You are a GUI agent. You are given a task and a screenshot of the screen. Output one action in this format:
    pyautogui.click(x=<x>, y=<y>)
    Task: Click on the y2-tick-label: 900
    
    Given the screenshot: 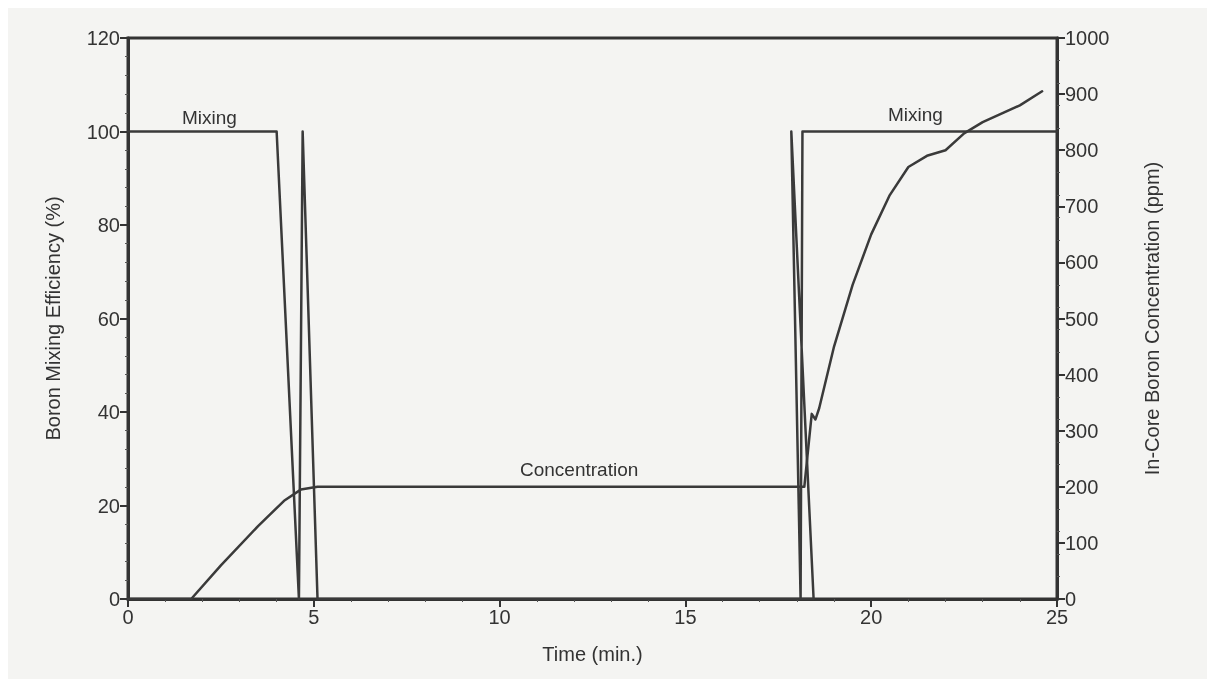 What is the action you would take?
    pyautogui.click(x=1082, y=94)
    